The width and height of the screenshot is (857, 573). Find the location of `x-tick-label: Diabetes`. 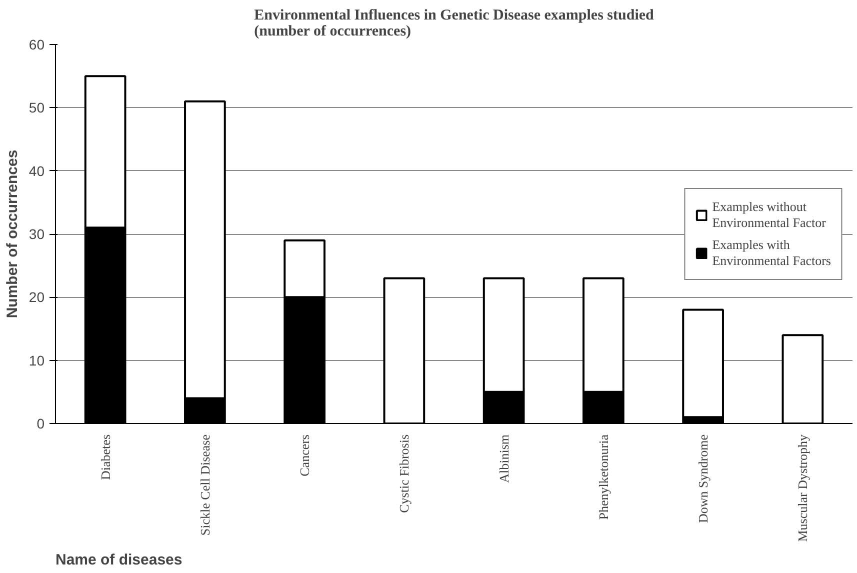

x-tick-label: Diabetes is located at coordinates (105, 457).